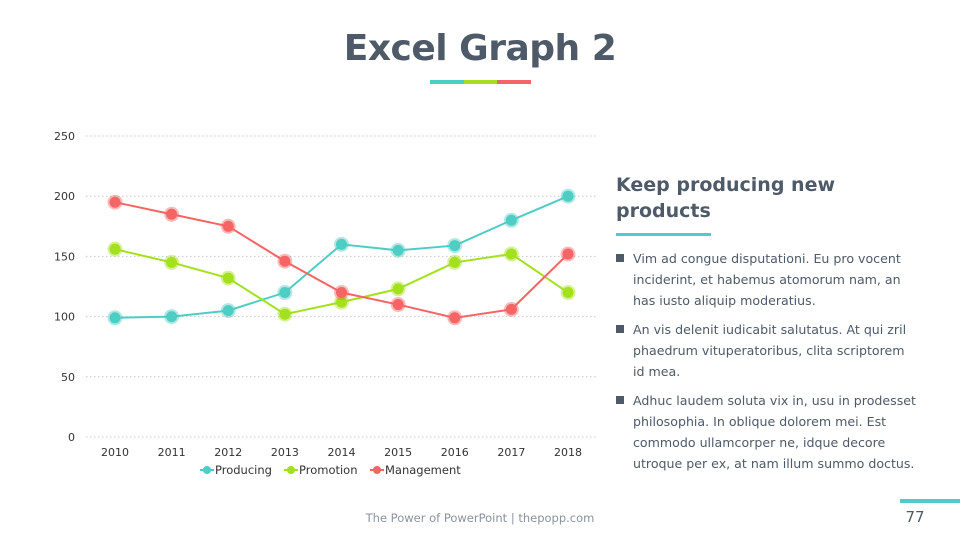 This screenshot has height=540, width=960. I want to click on x-tick-label: 2010, so click(115, 452).